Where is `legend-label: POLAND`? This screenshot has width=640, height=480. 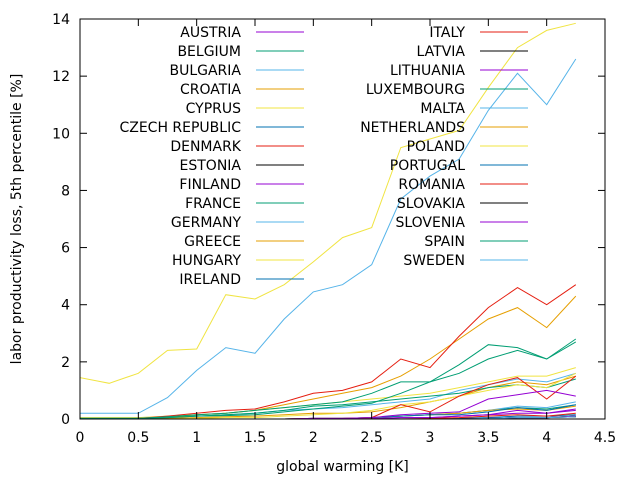
legend-label: POLAND is located at coordinates (436, 147).